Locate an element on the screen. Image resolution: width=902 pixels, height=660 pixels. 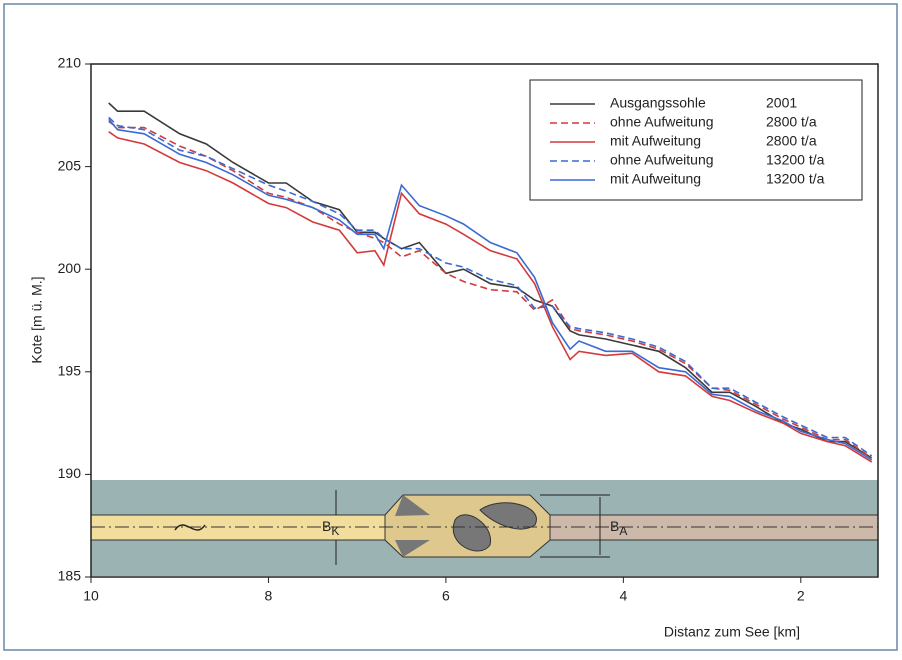
x-tick-label: 4 is located at coordinates (623, 596).